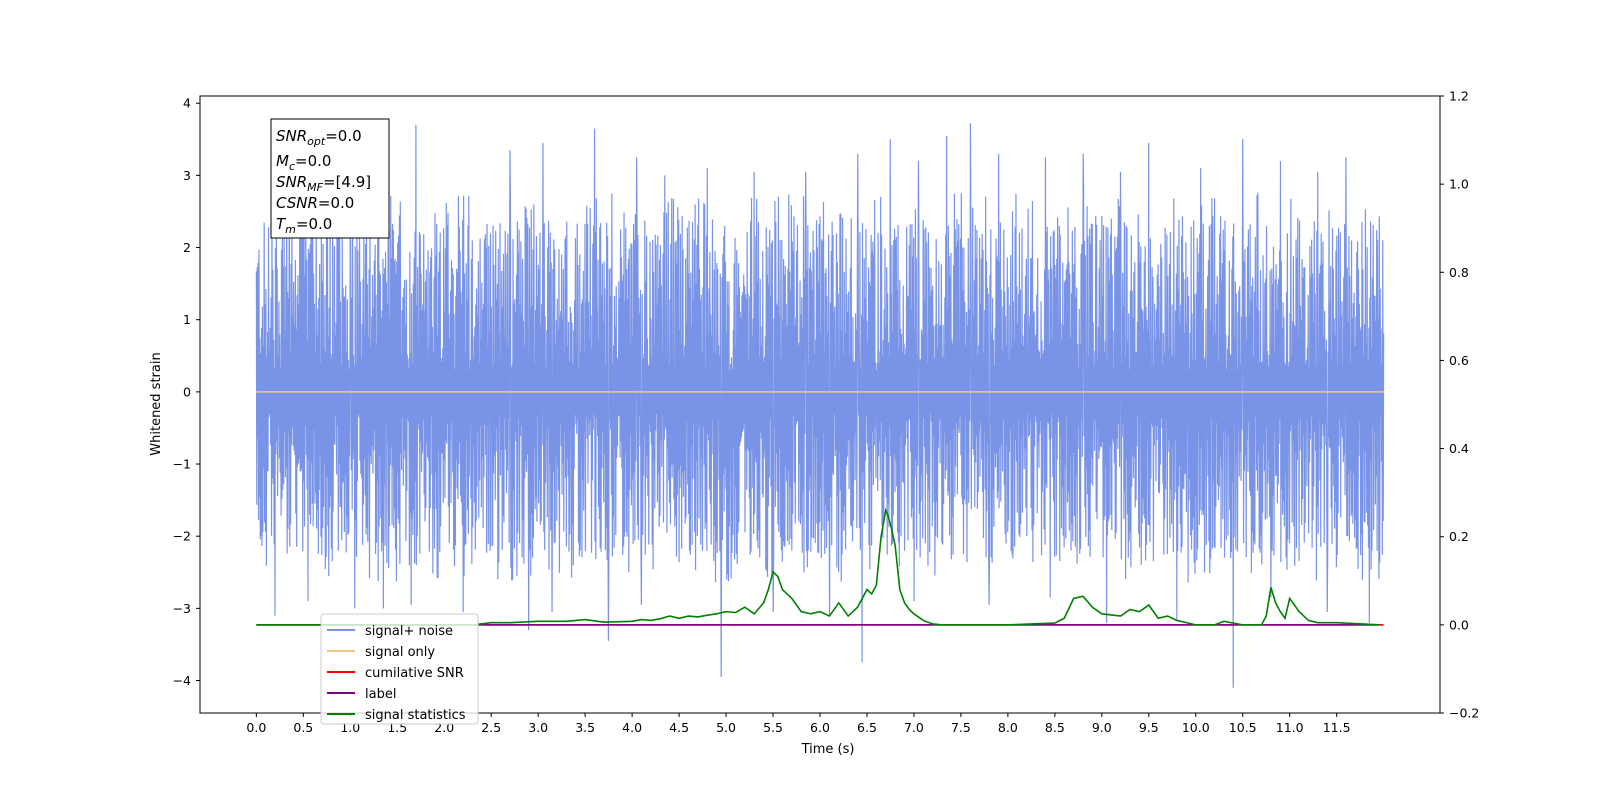 The image size is (1600, 800). I want to click on y-tick-label: −1, so click(182, 464).